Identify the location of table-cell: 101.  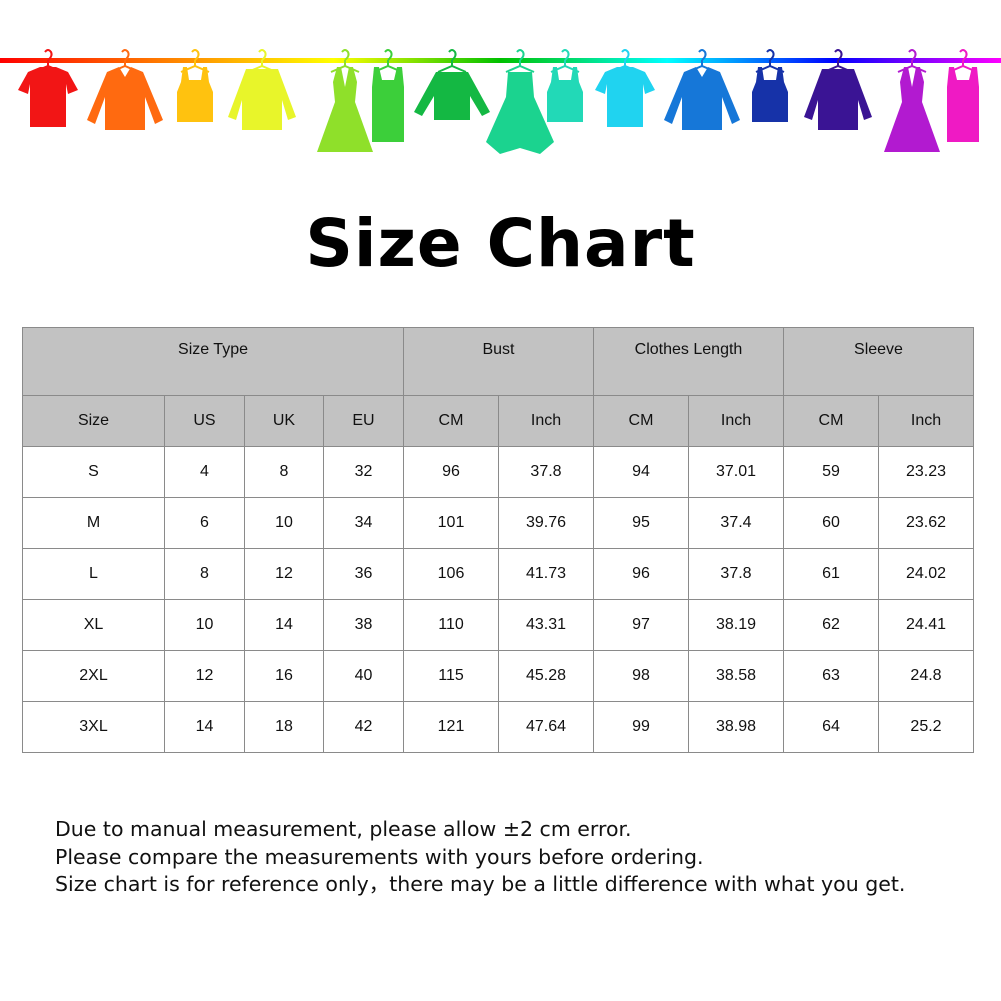
(451, 523).